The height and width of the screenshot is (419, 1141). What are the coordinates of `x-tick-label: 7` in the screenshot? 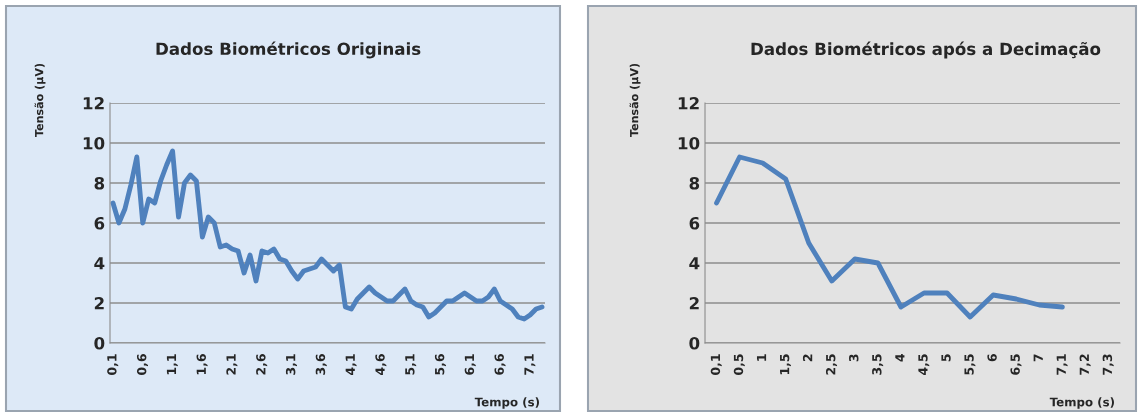 It's located at (1038, 358).